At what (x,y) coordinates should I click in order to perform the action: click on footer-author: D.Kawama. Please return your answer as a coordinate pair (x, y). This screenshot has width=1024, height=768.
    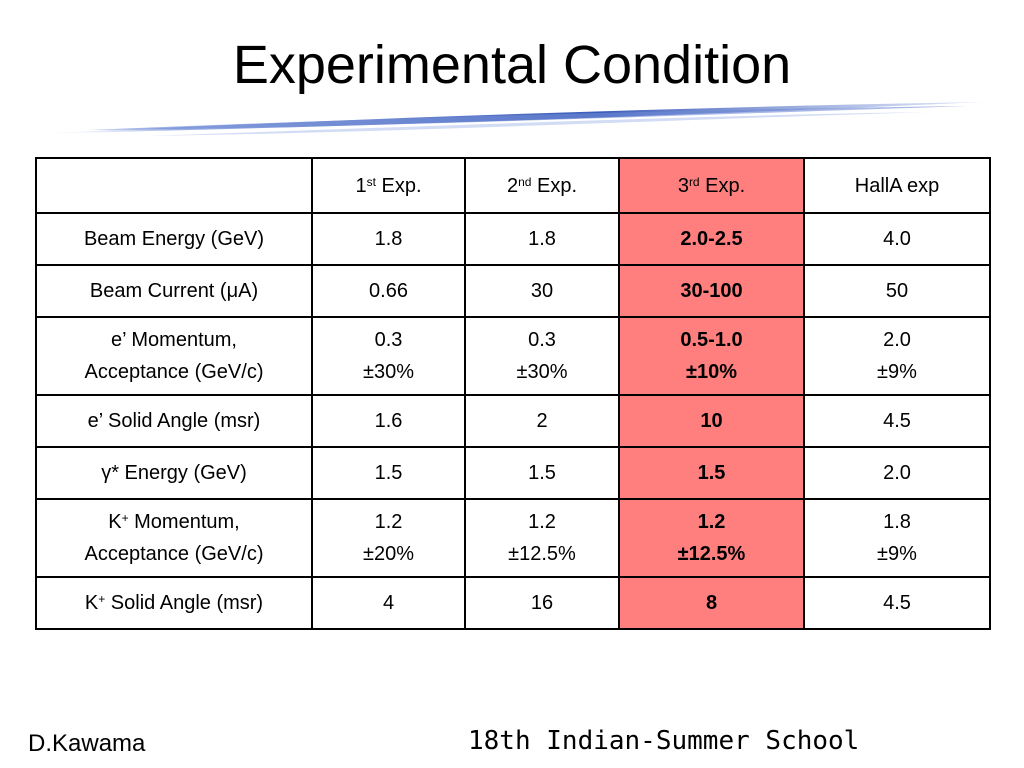
    Looking at the image, I should click on (87, 743).